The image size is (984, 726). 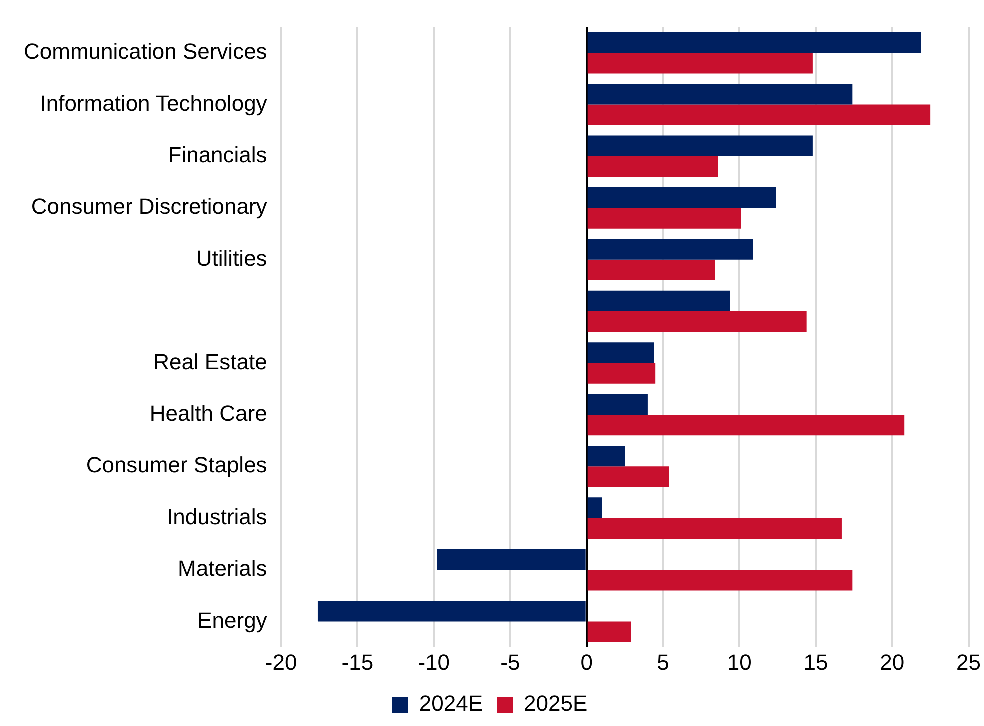 What do you see at coordinates (211, 361) in the screenshot?
I see `y-tick-label: Real Estate` at bounding box center [211, 361].